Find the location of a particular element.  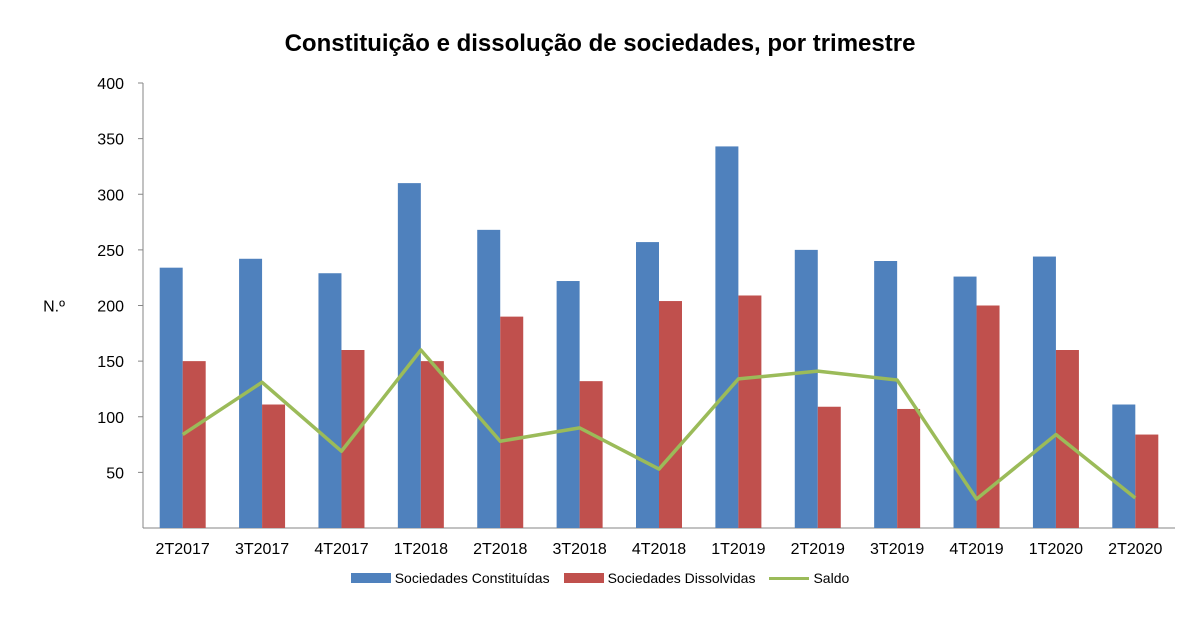

x-tick-label: 2T2020 is located at coordinates (1135, 549).